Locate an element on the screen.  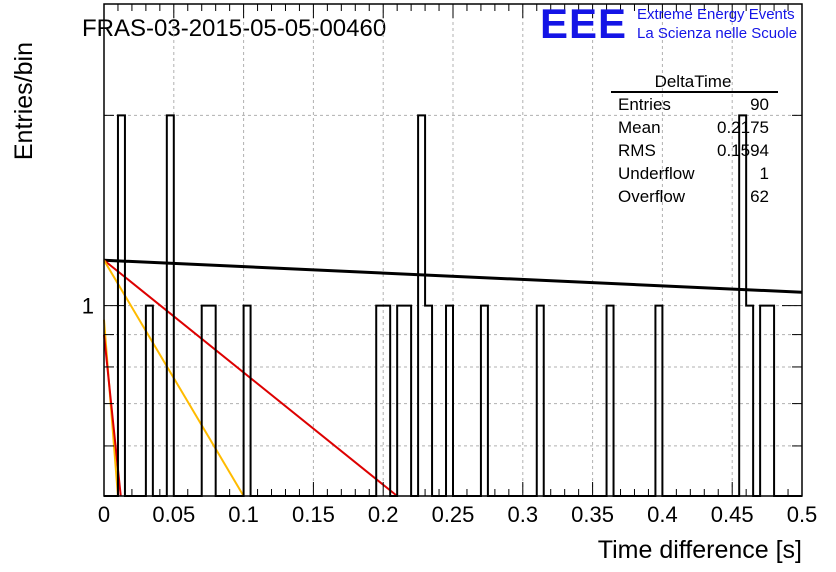
stats-row-label: Mean is located at coordinates (639, 127).